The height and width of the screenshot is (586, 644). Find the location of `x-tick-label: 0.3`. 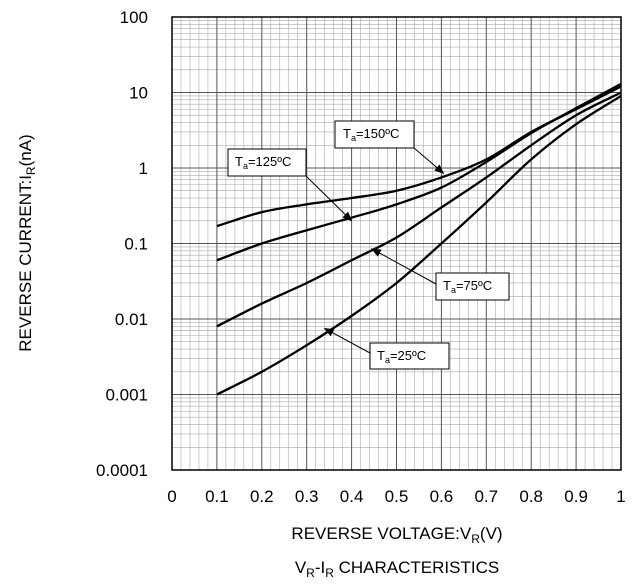

x-tick-label: 0.3 is located at coordinates (307, 496).